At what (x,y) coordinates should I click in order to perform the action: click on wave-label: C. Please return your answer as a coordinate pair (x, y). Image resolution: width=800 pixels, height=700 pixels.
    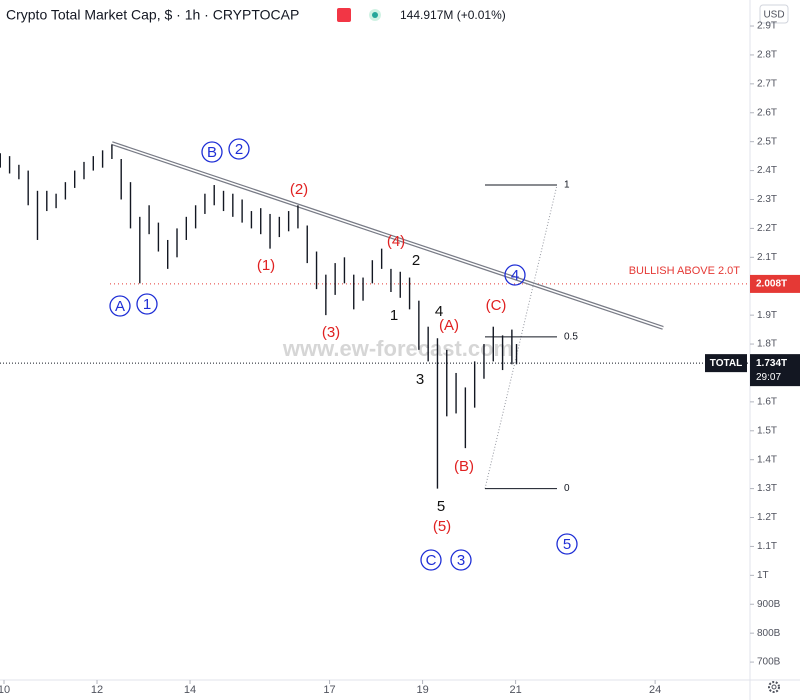
    Looking at the image, I should click on (431, 560).